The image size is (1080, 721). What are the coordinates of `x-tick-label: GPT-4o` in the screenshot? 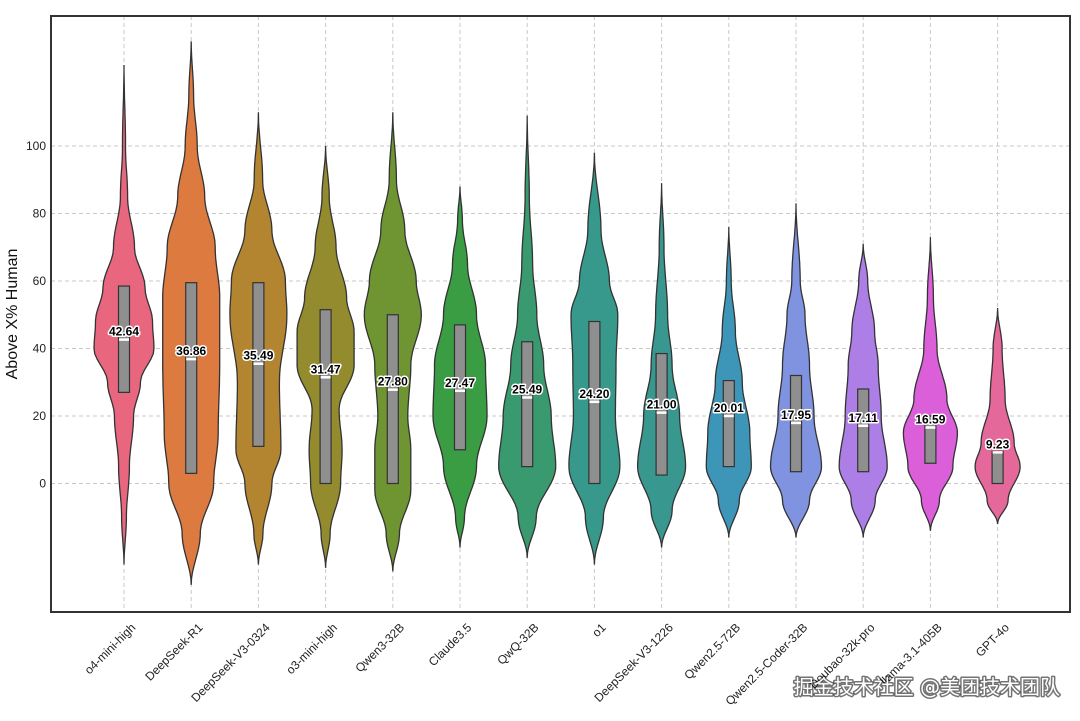 It's located at (992, 639).